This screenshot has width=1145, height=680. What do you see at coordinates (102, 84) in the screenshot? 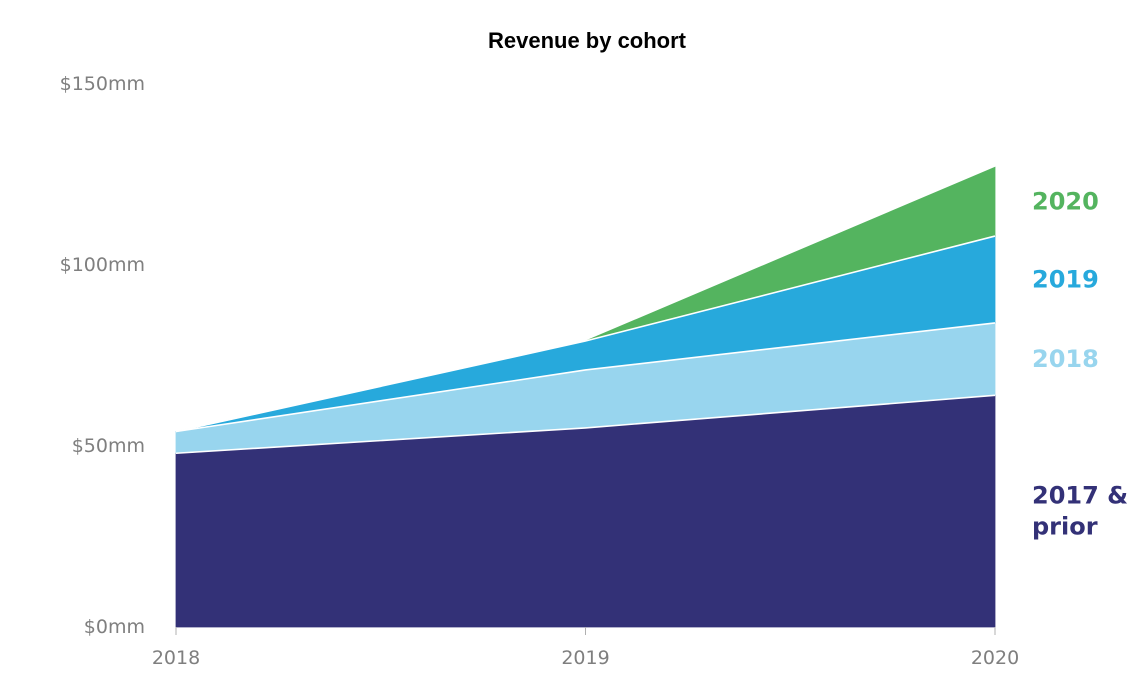
I see `y-tick-label: $150mm` at bounding box center [102, 84].